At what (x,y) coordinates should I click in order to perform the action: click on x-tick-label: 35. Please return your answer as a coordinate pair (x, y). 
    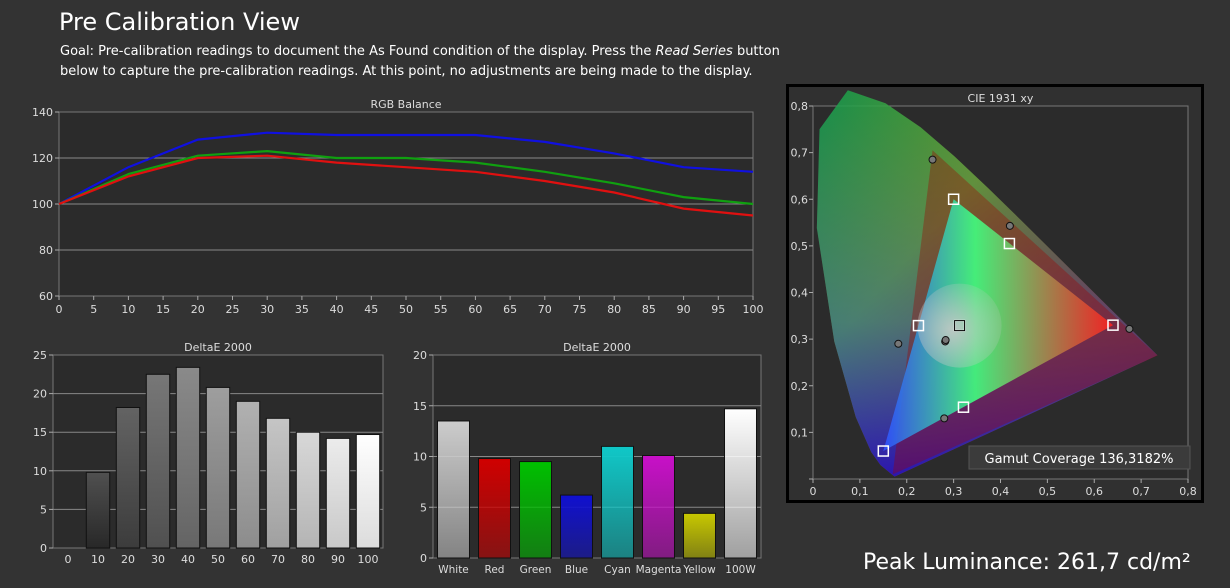
    Looking at the image, I should click on (302, 309).